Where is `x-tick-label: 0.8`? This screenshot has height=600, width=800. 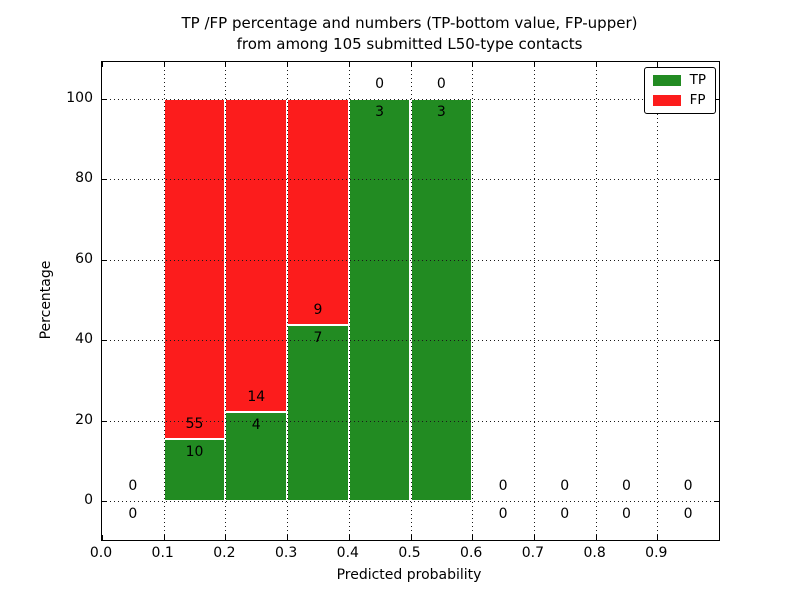 x-tick-label: 0.8 is located at coordinates (594, 553).